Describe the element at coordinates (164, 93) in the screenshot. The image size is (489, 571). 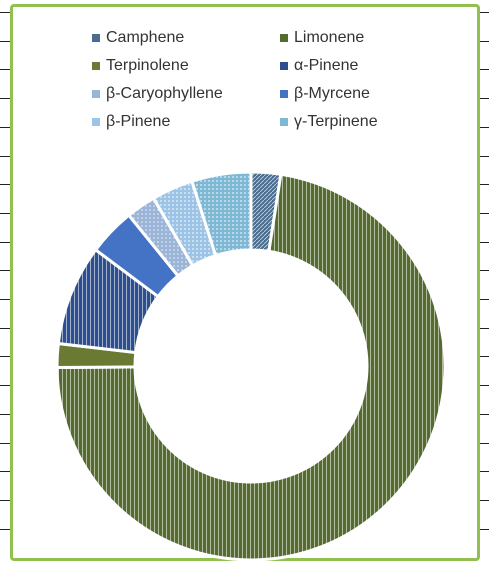
I see `legend-label: β-Caryophyllene` at that location.